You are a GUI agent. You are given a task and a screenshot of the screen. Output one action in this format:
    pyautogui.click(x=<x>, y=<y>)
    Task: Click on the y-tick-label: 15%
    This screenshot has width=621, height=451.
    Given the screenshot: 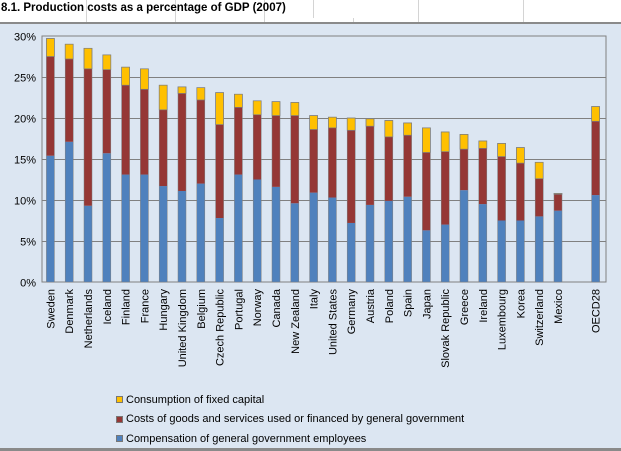 What is the action you would take?
    pyautogui.click(x=25, y=161)
    